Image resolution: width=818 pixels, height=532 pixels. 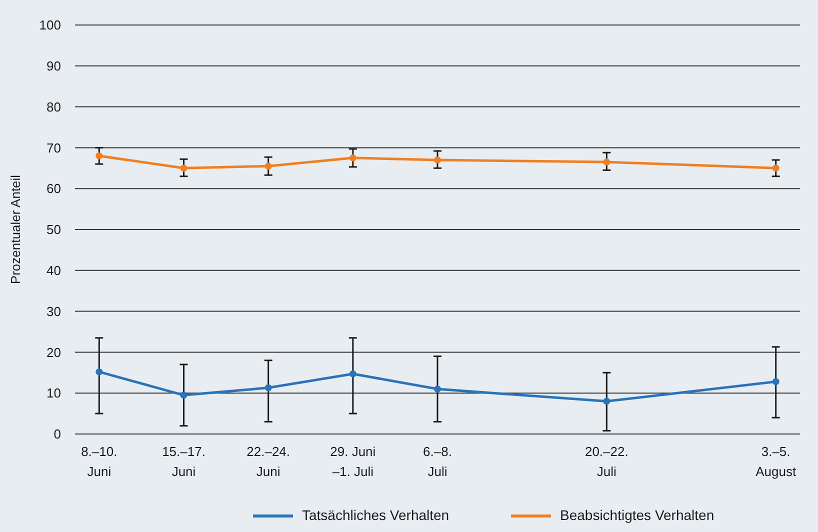 What do you see at coordinates (53, 270) in the screenshot?
I see `y-tick-label: 40` at bounding box center [53, 270].